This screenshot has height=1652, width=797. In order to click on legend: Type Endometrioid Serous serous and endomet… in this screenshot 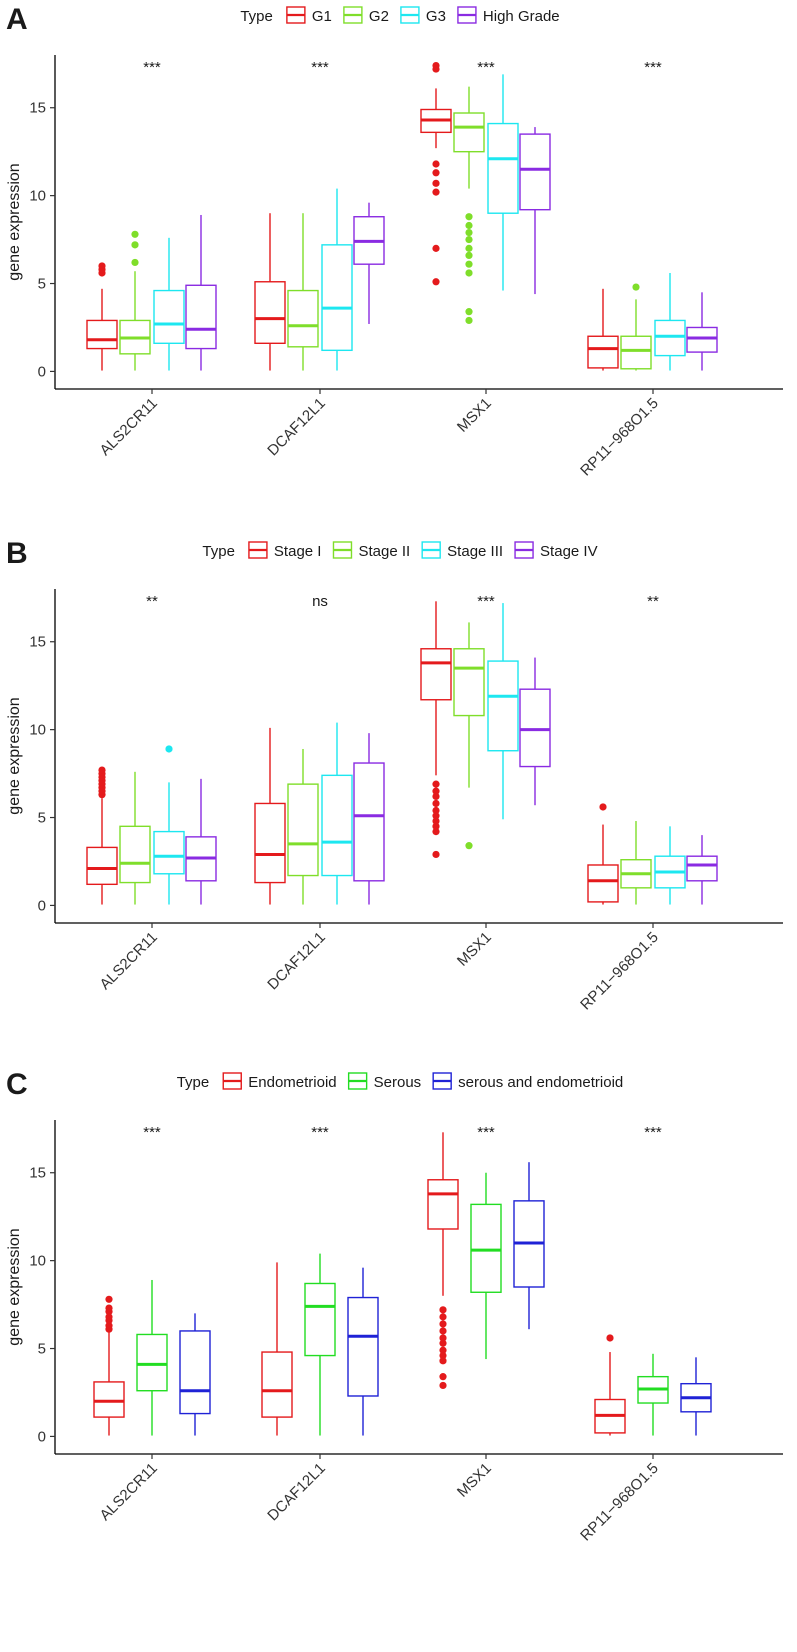, I will do `click(400, 1081)`.